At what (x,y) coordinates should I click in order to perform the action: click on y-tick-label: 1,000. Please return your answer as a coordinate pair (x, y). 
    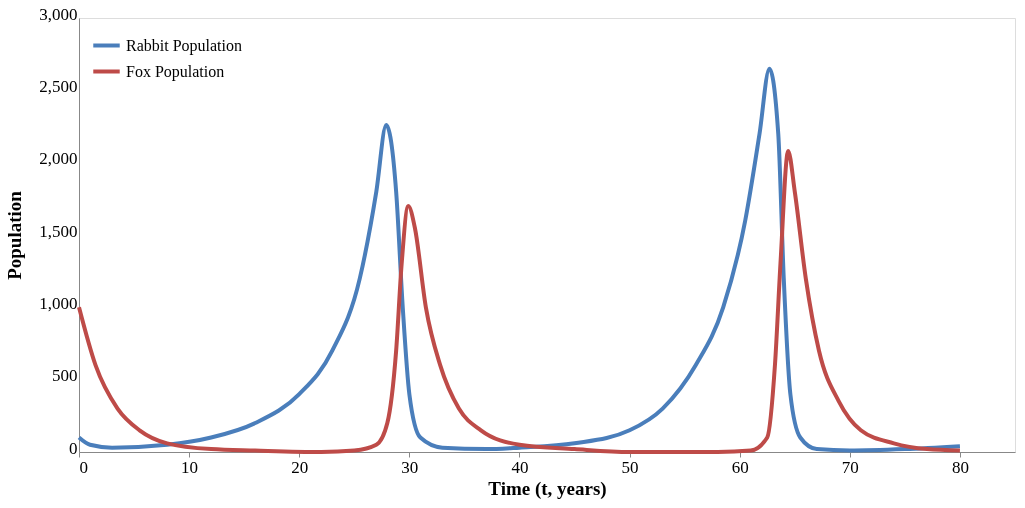
    Looking at the image, I should click on (58, 303).